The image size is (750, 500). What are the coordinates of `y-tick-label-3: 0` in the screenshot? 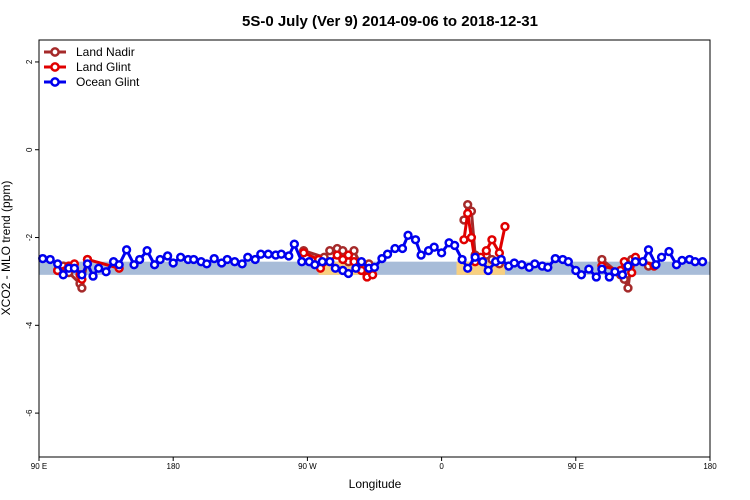 It's located at (29, 149).